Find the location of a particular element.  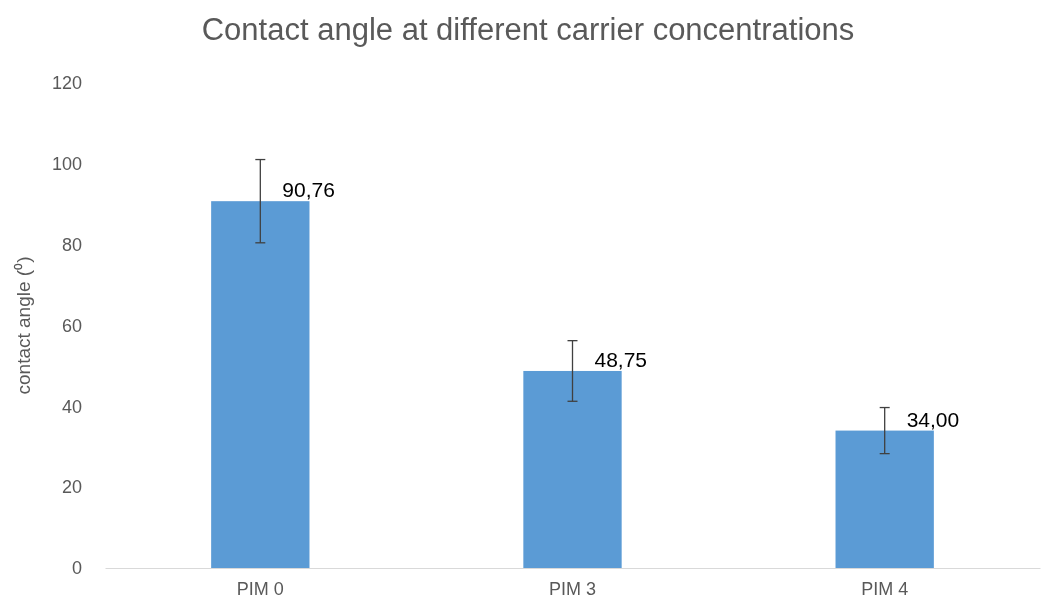

x-tick-label: PIM 3 is located at coordinates (572, 588).